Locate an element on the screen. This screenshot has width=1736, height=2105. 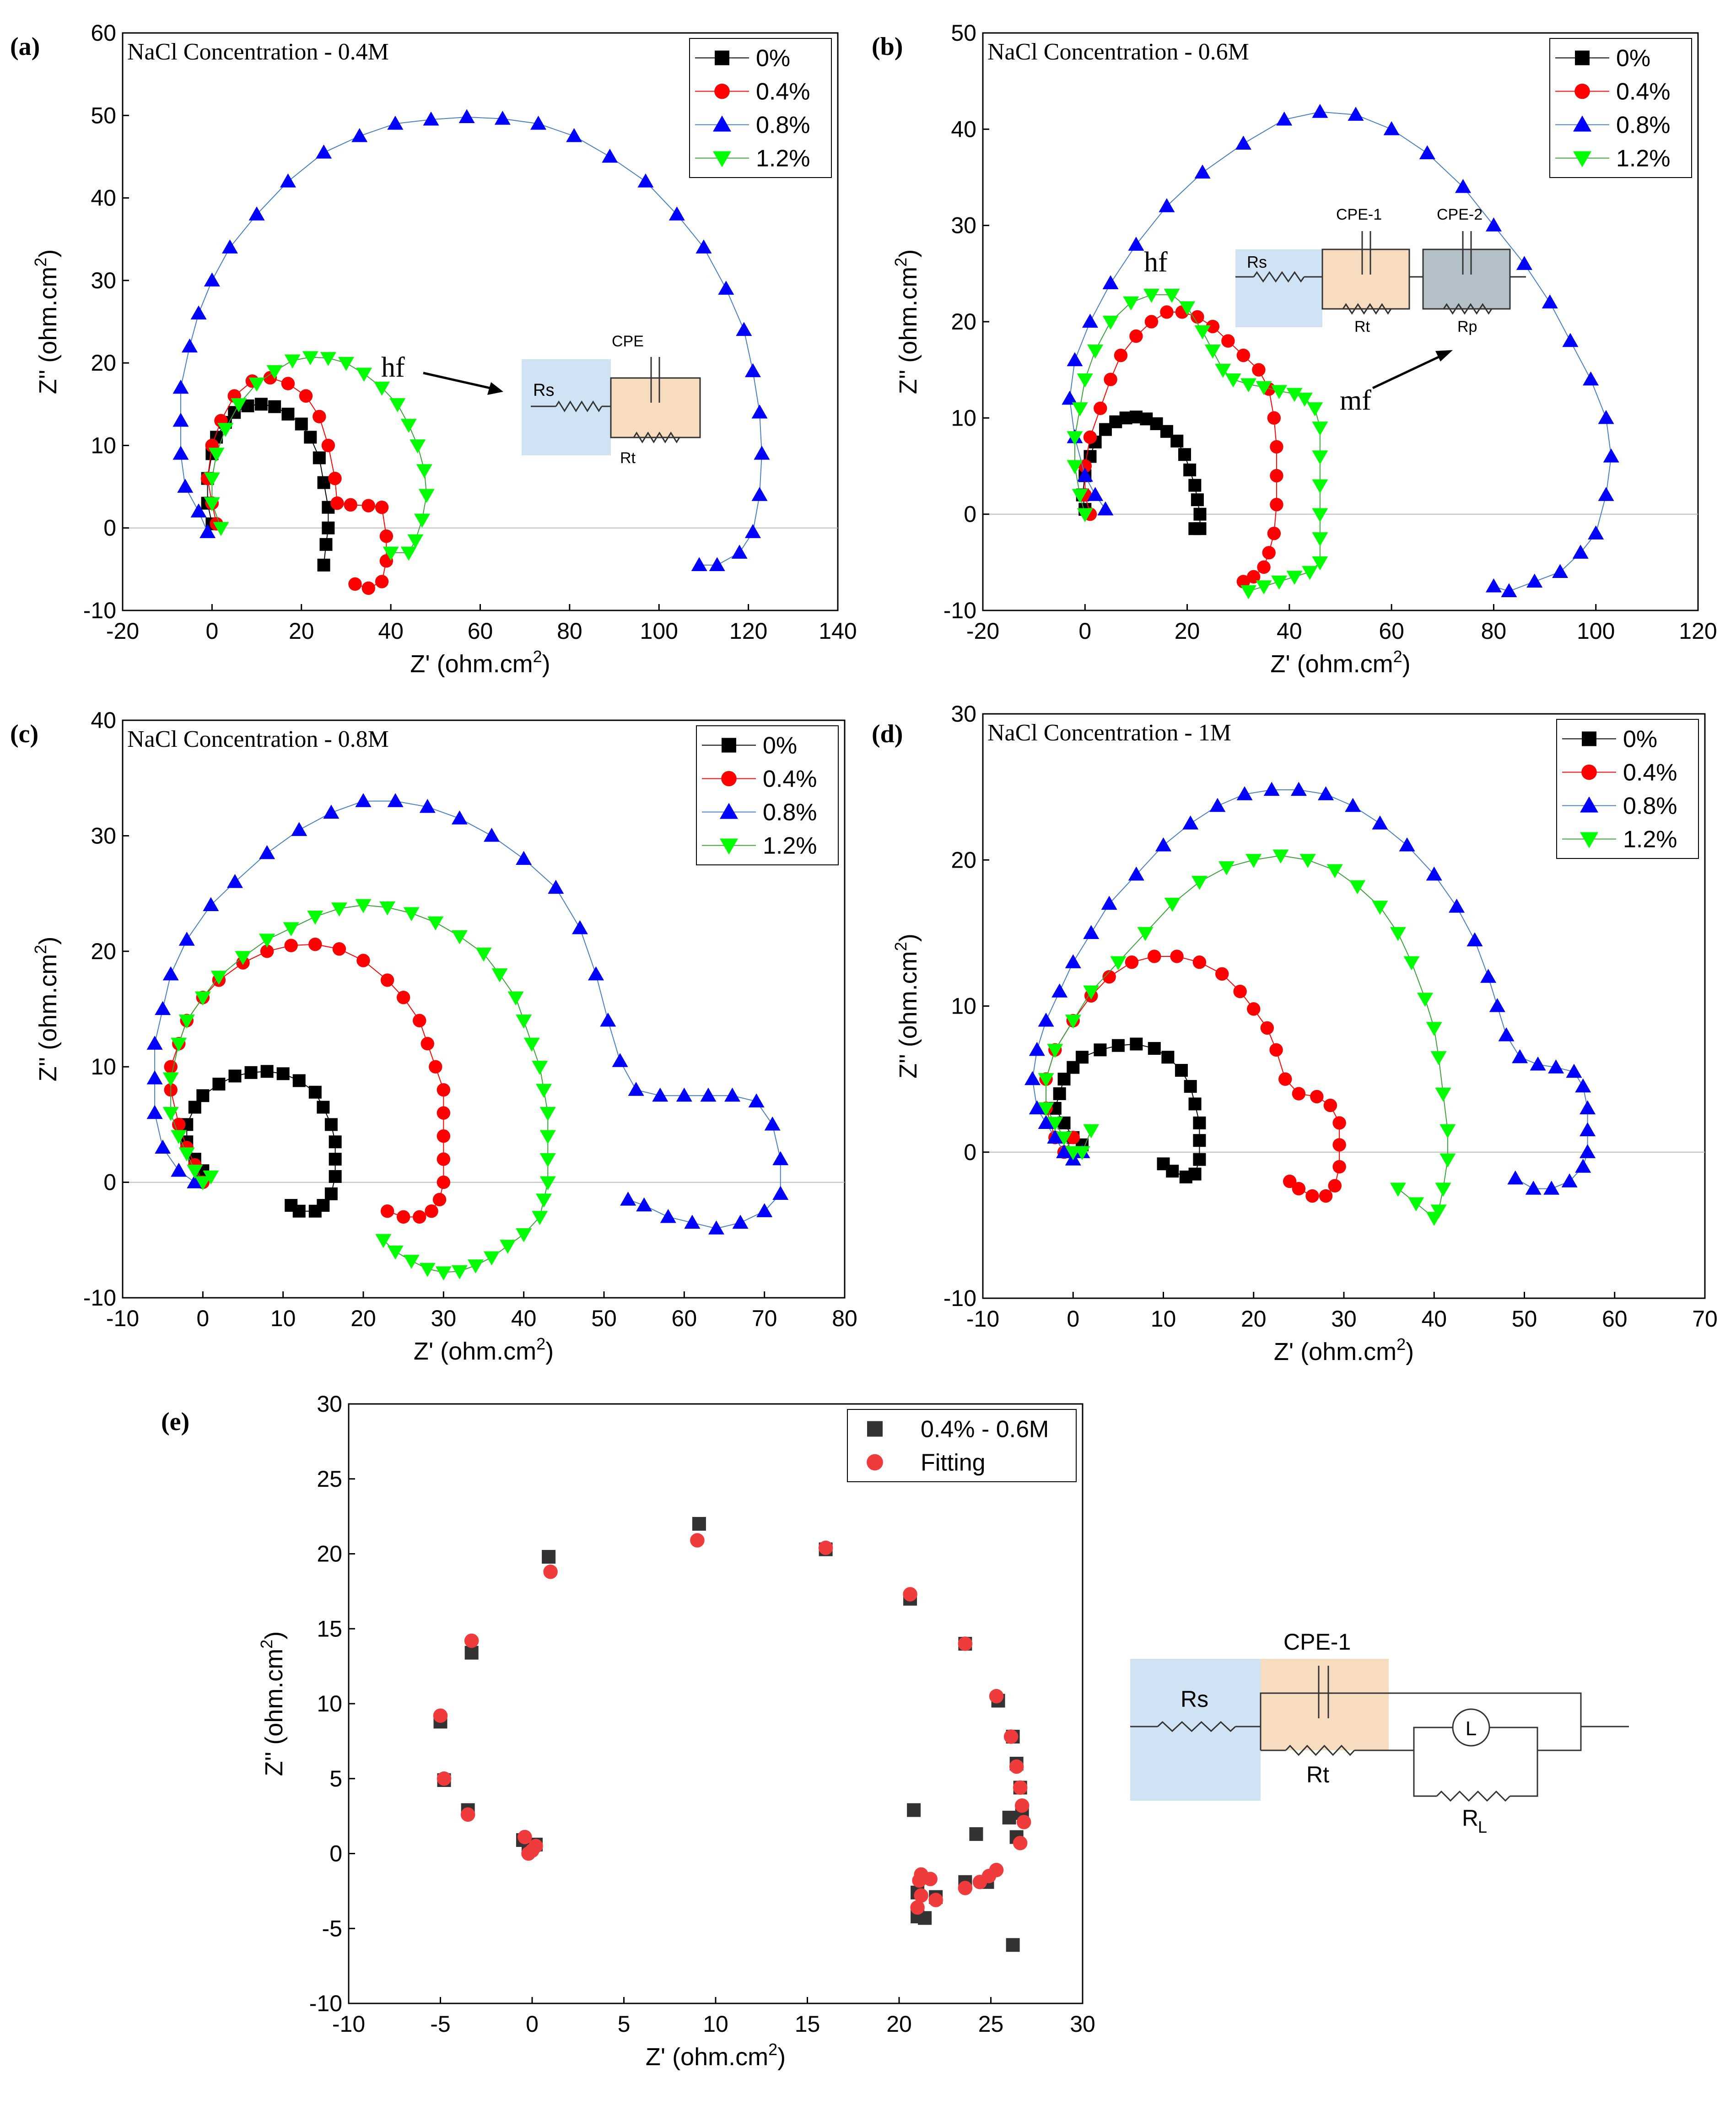
plot-frame is located at coordinates (716, 1704).